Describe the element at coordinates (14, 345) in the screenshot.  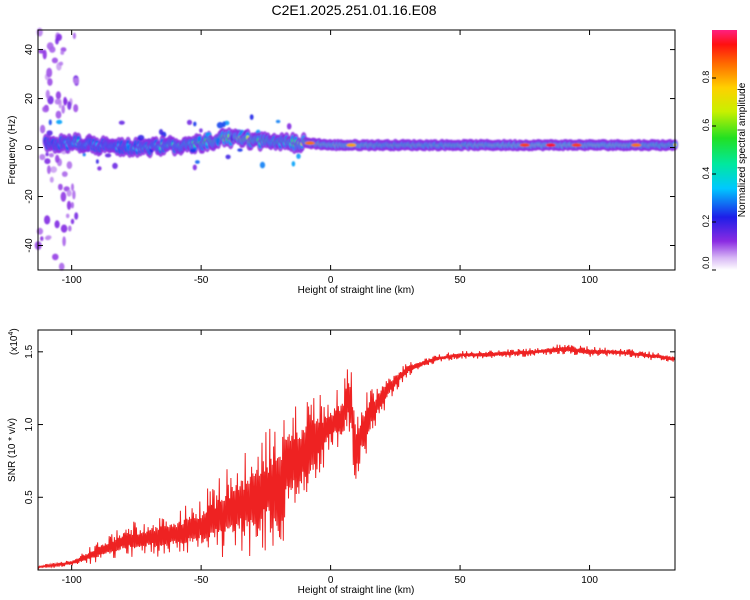
I see `snr-scale-prefix: (x10` at that location.